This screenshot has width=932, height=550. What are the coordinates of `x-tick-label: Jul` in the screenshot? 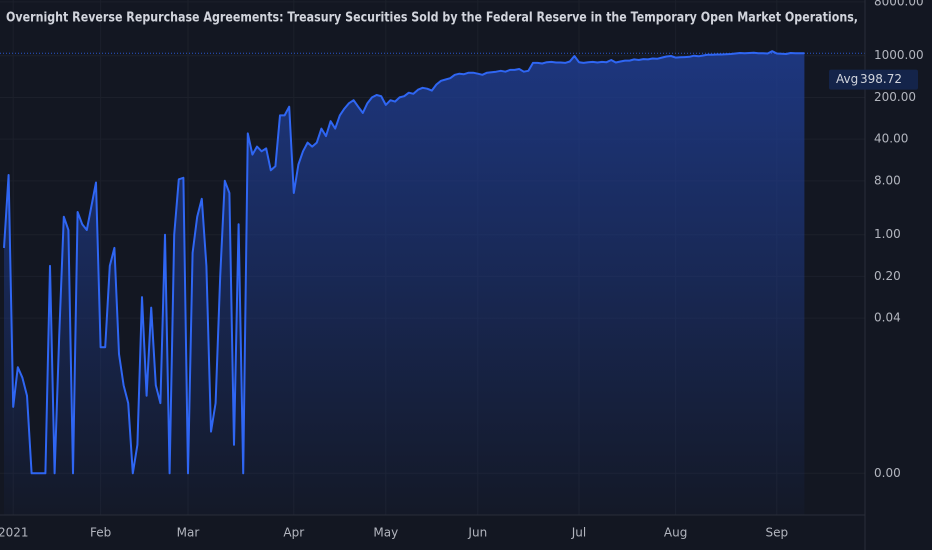 It's located at (578, 533).